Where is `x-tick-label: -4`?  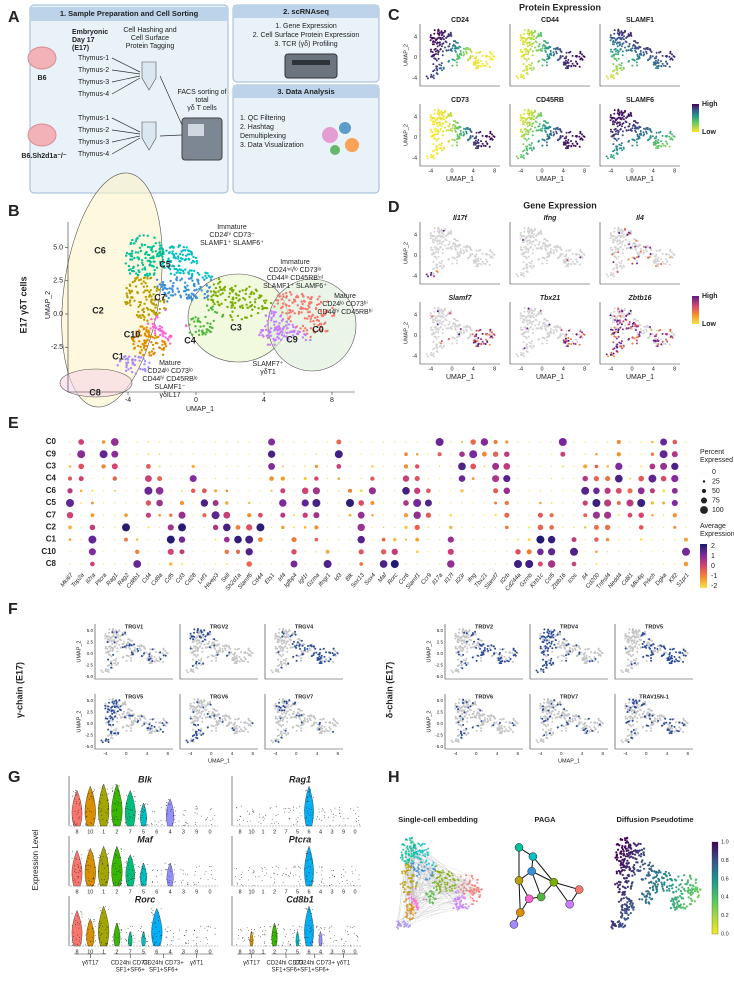 x-tick-label: -4 is located at coordinates (520, 171).